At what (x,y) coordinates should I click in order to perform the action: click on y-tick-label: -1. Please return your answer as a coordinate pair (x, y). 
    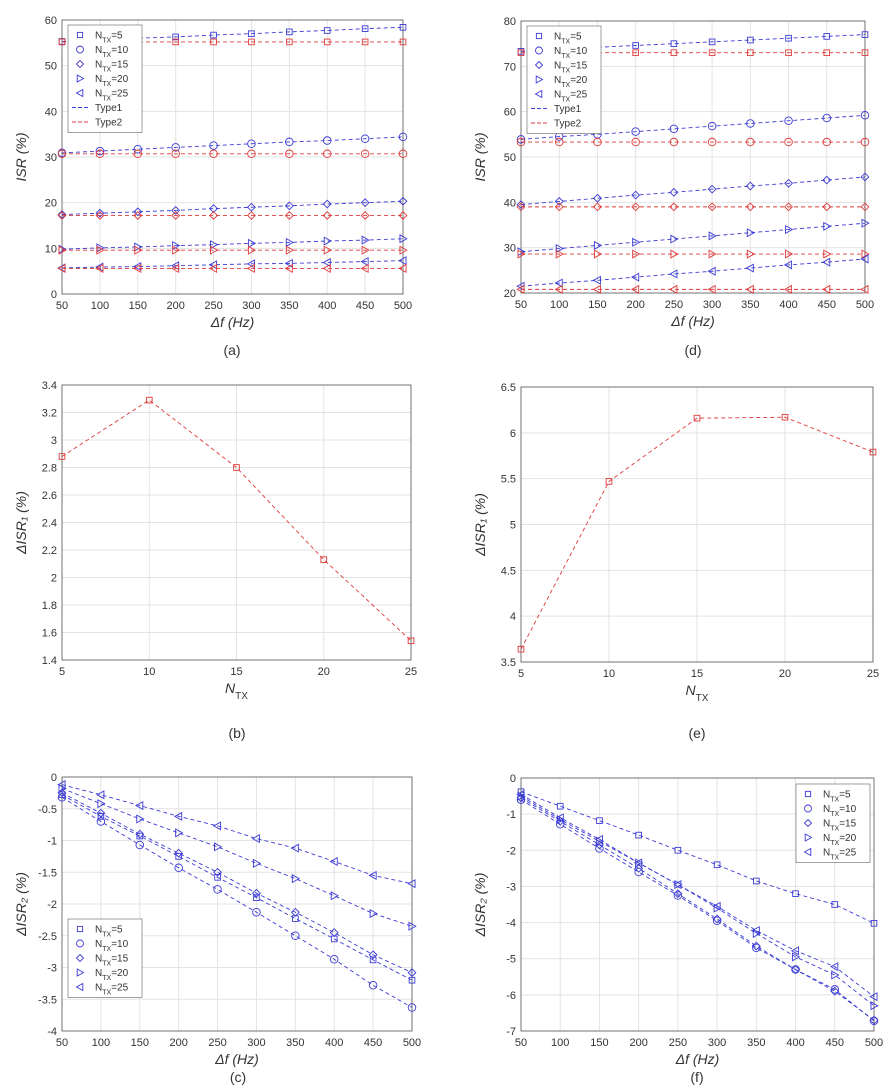
    Looking at the image, I should click on (52, 842).